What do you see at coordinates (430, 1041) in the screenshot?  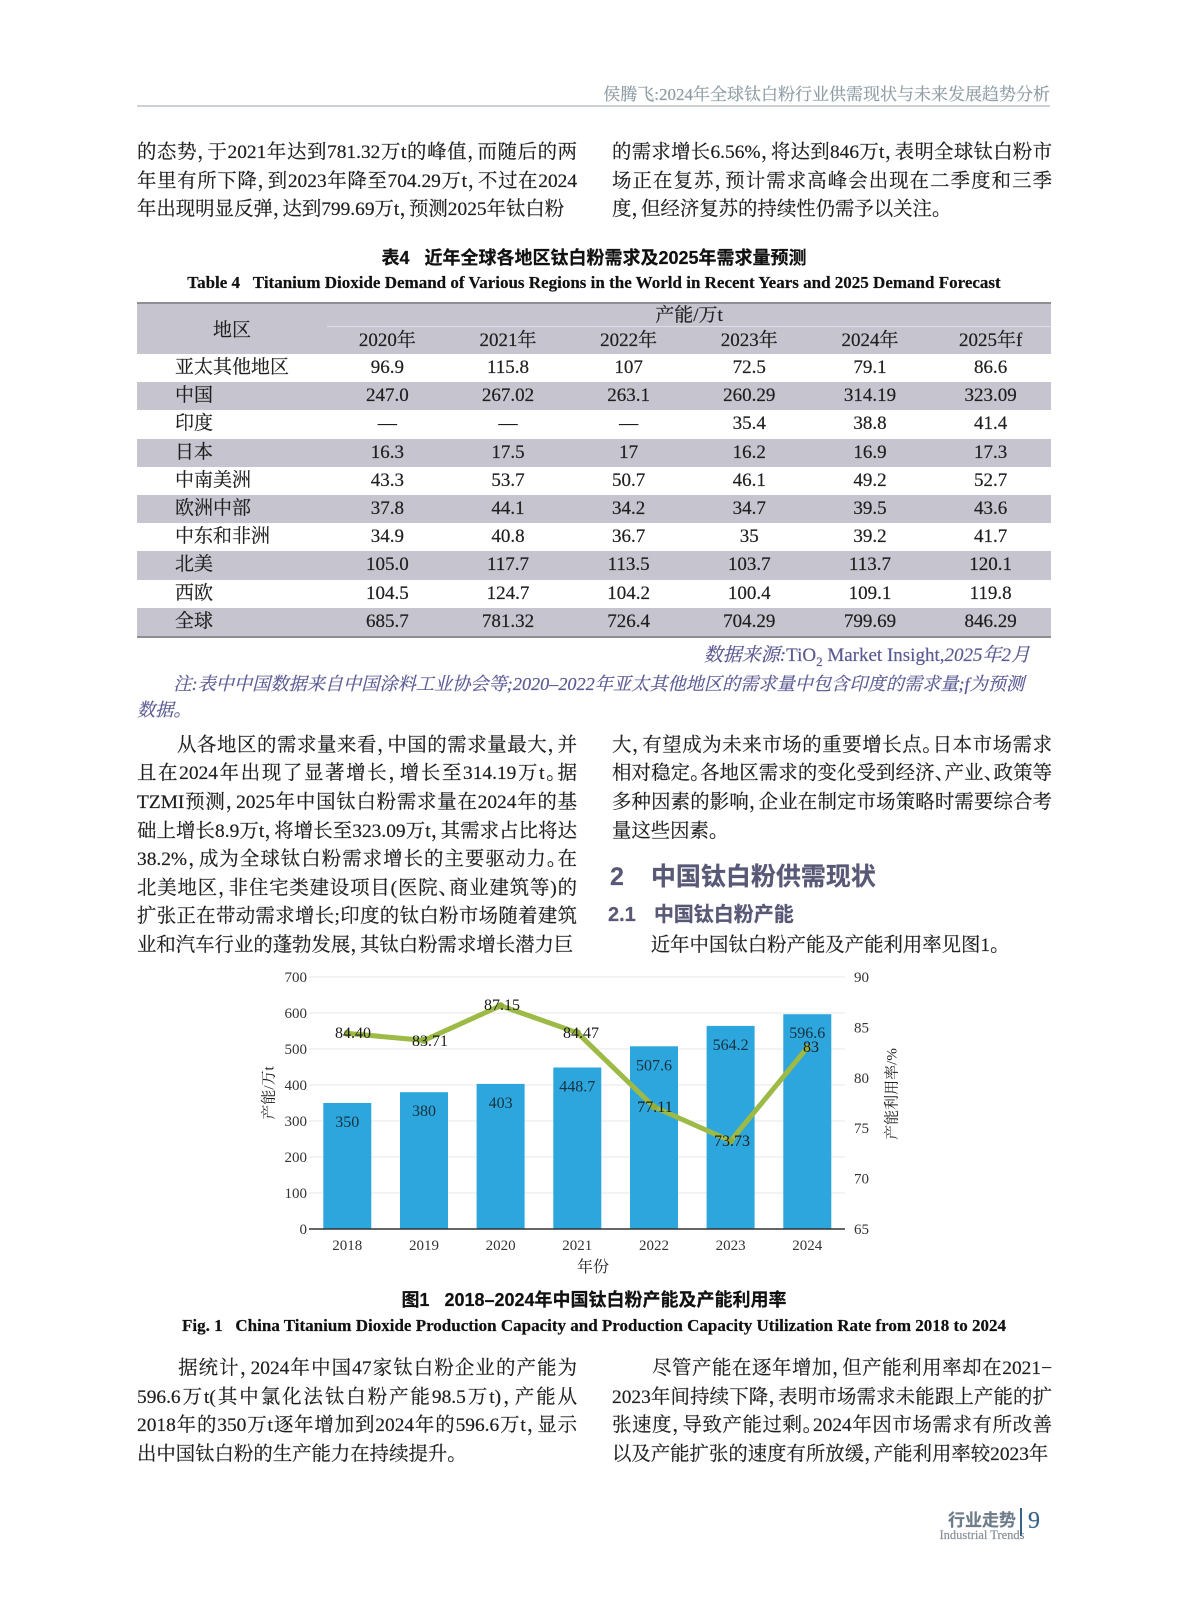 I see `svg-text: 83.71` at bounding box center [430, 1041].